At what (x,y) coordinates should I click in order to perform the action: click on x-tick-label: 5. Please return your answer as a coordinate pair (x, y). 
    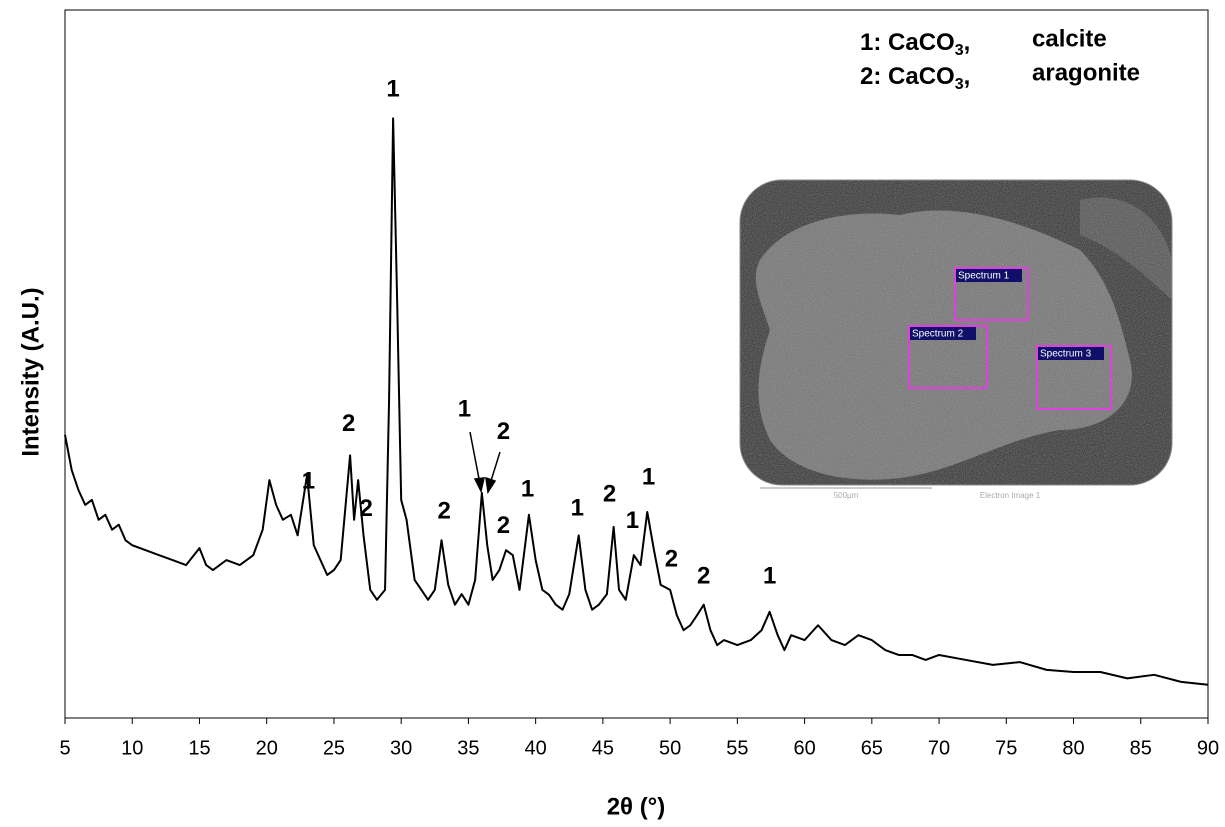
    Looking at the image, I should click on (64, 748).